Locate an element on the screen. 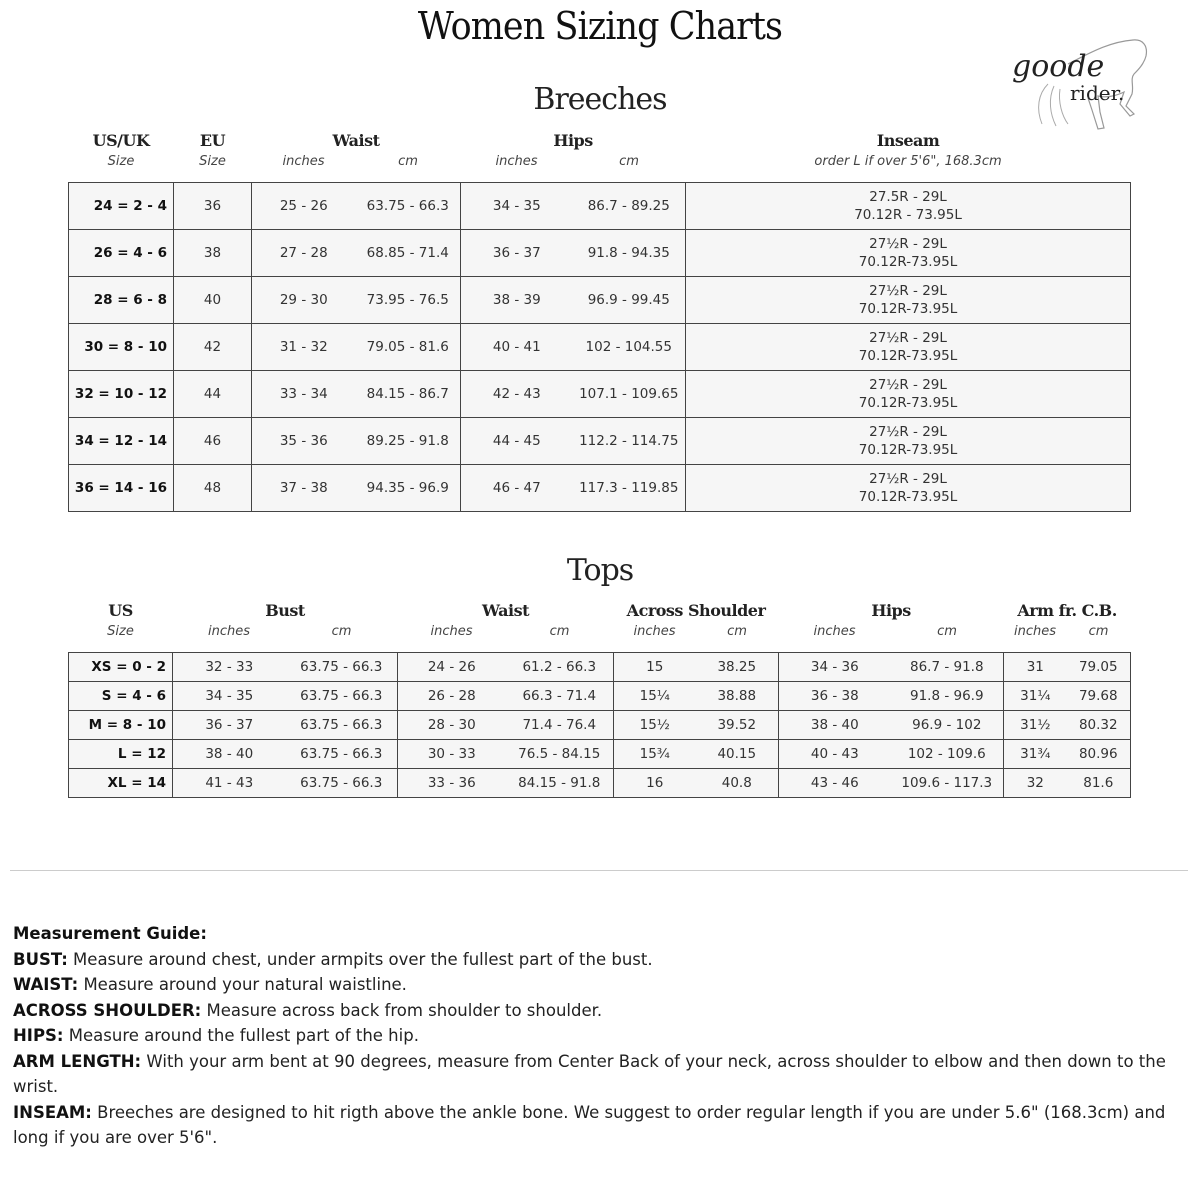 Image resolution: width=1200 pixels, height=1200 pixels. arm-inches-cell: 31¼ is located at coordinates (1035, 696).